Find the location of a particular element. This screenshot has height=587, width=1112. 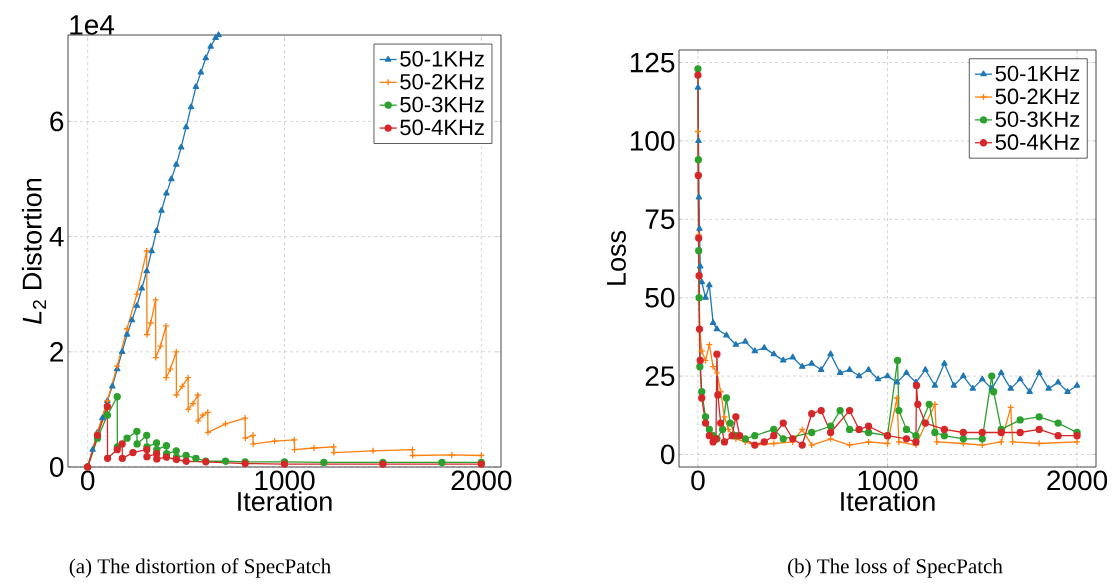

y-tick-label: 2 is located at coordinates (57, 352).